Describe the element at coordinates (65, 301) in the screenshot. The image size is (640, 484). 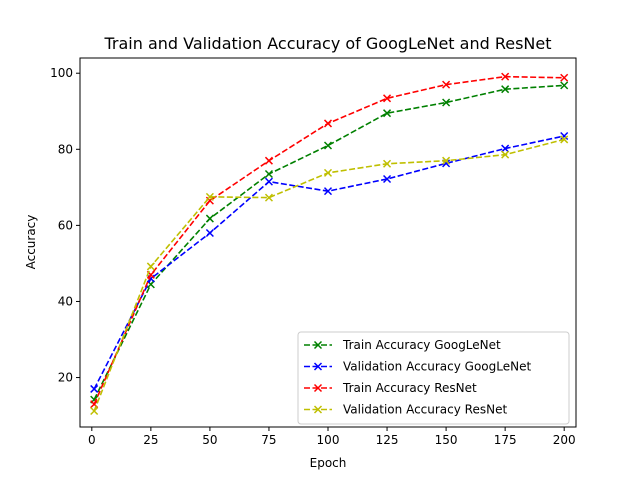
I see `y-tick-label: 40` at that location.